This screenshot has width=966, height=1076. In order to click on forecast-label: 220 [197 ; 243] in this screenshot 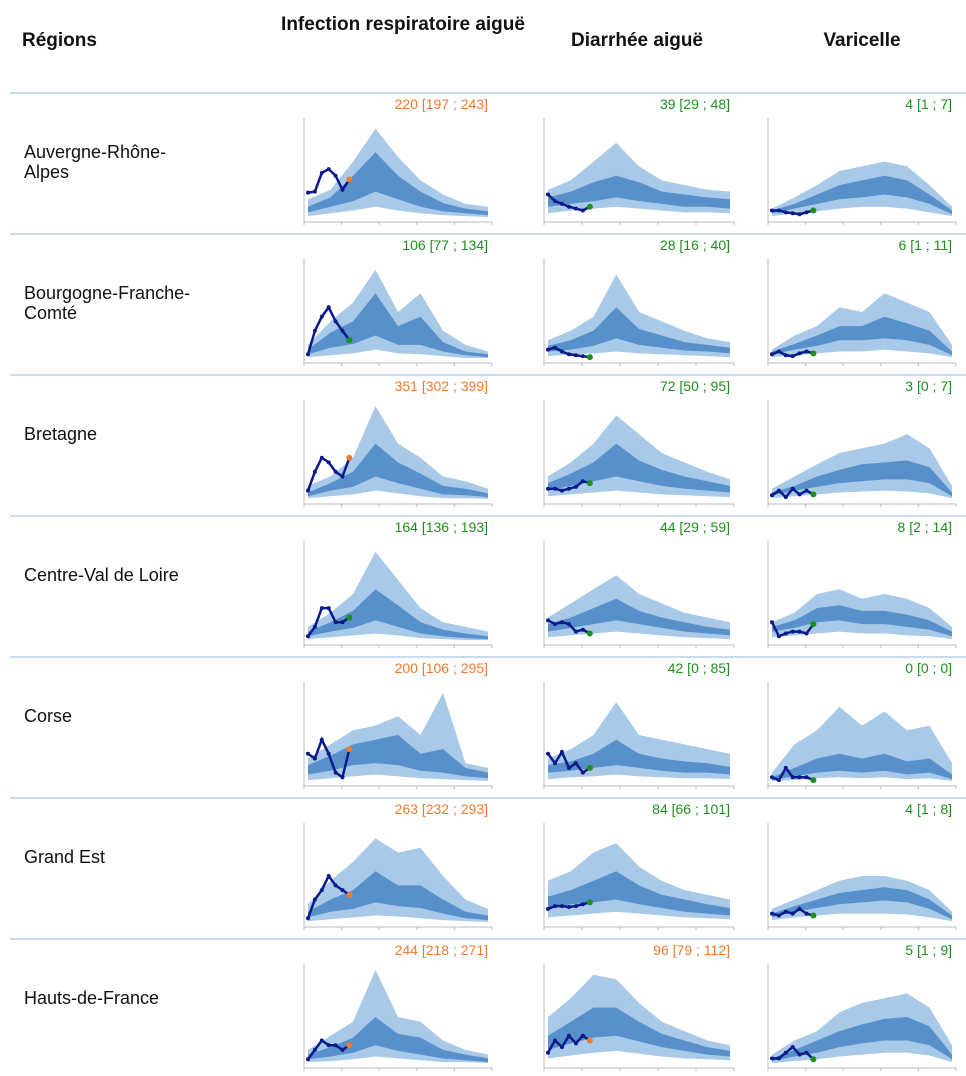, I will do `click(441, 104)`.